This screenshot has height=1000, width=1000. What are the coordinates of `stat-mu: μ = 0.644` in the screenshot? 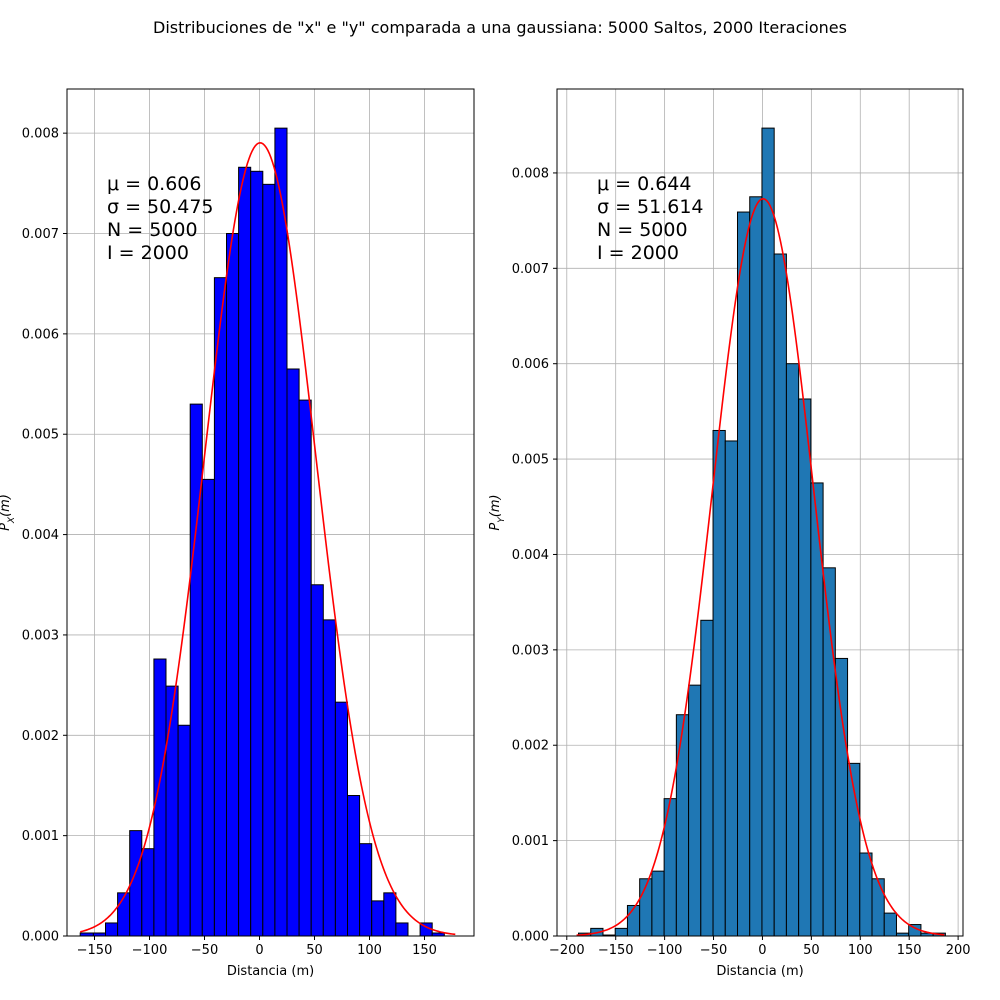 It's located at (644, 184).